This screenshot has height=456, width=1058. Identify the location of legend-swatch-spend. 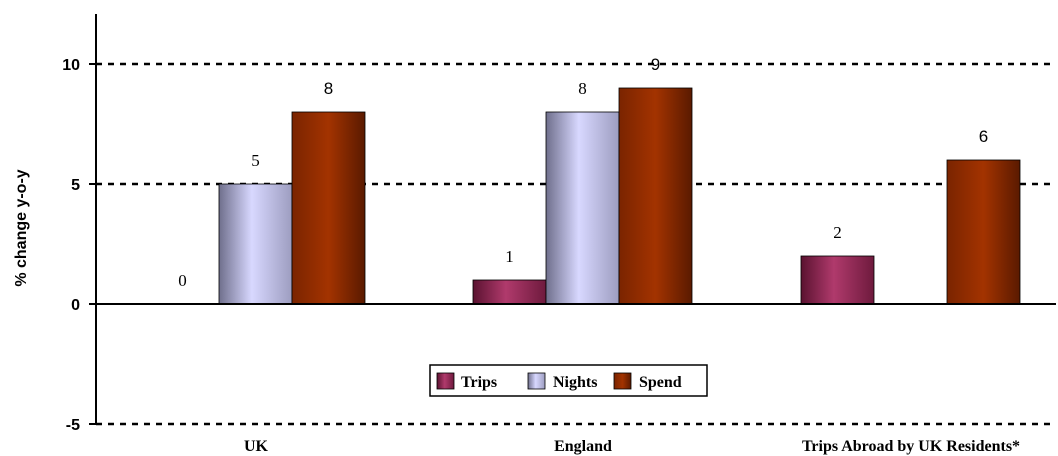
(622, 381).